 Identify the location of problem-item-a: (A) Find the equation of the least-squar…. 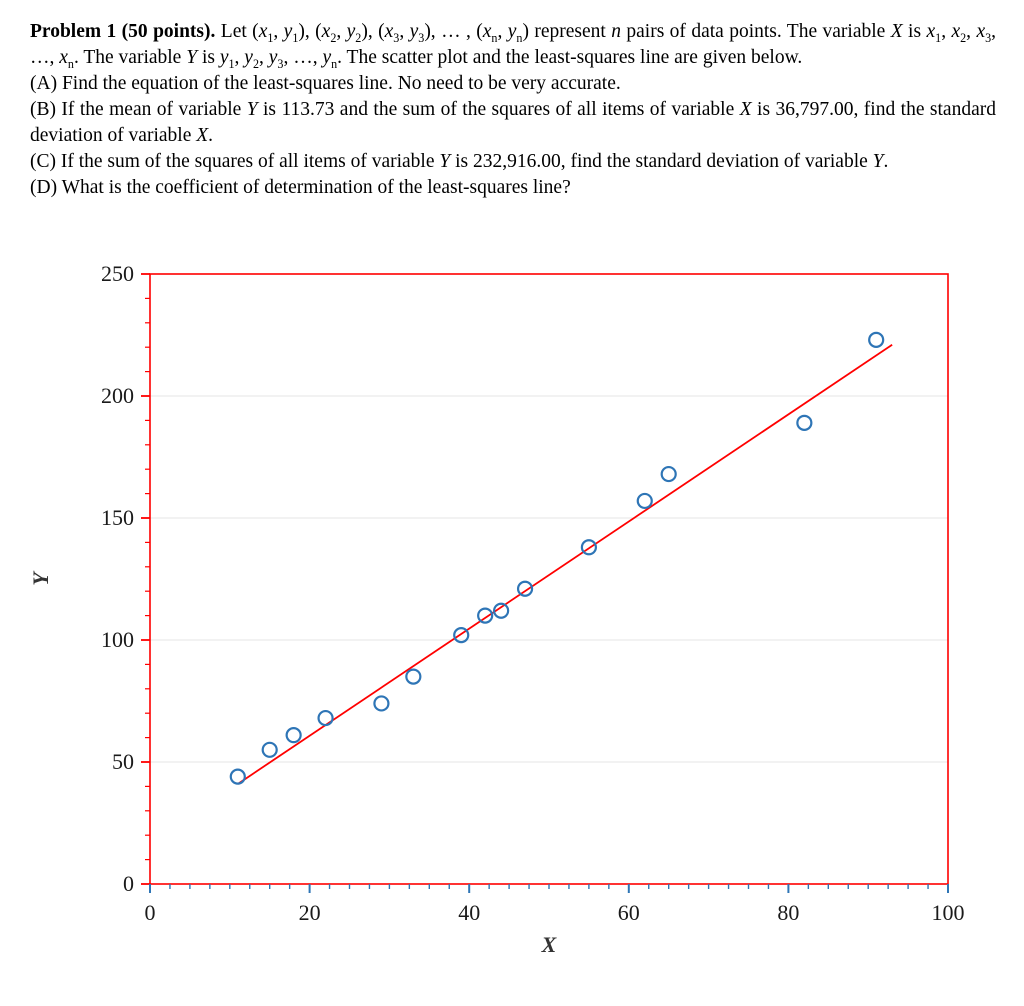
(325, 83).